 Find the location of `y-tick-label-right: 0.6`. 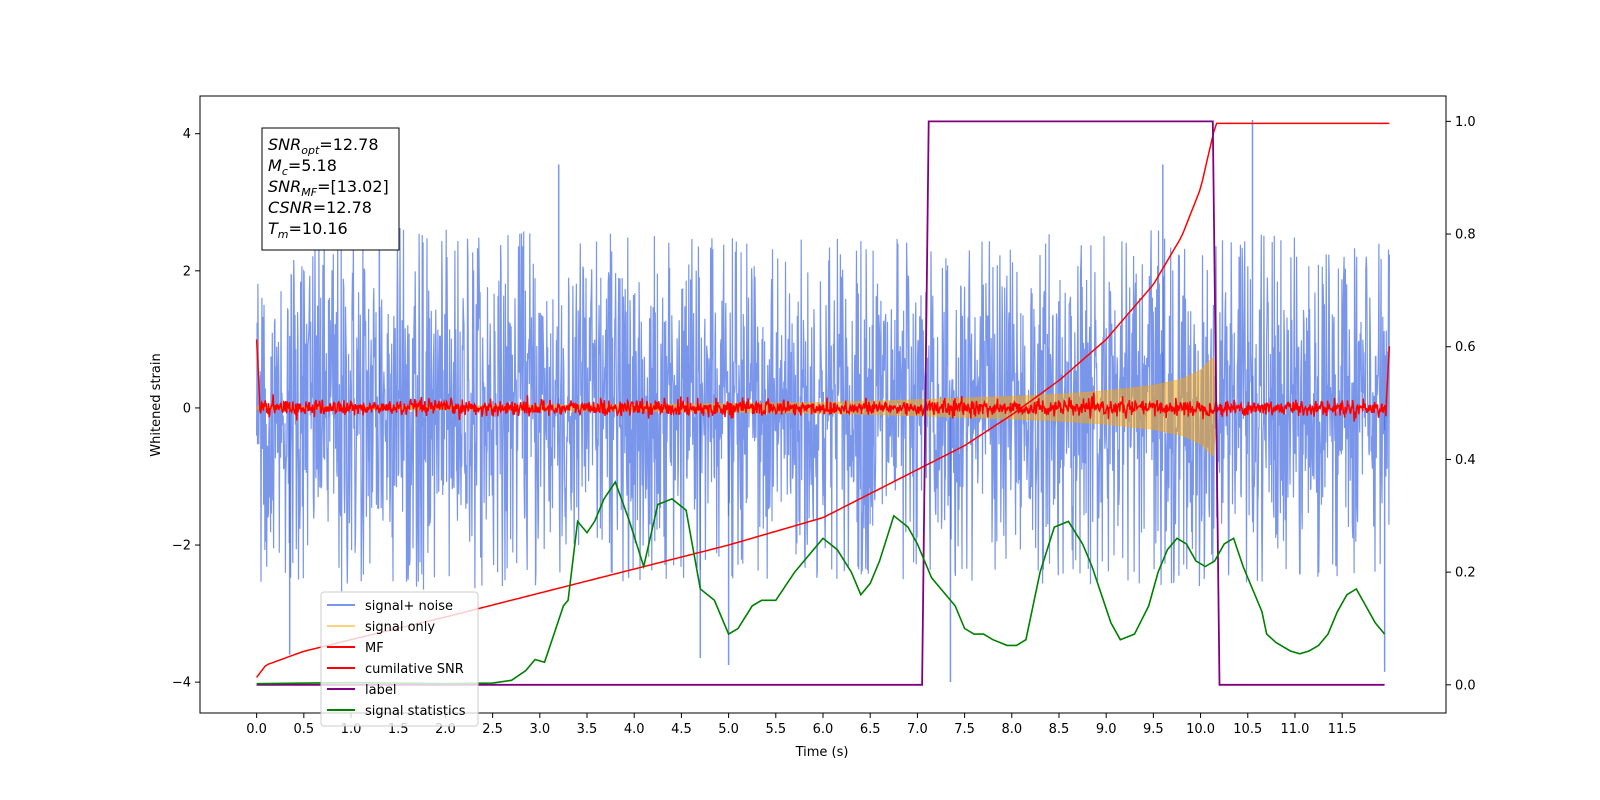

y-tick-label-right: 0.6 is located at coordinates (1465, 347).